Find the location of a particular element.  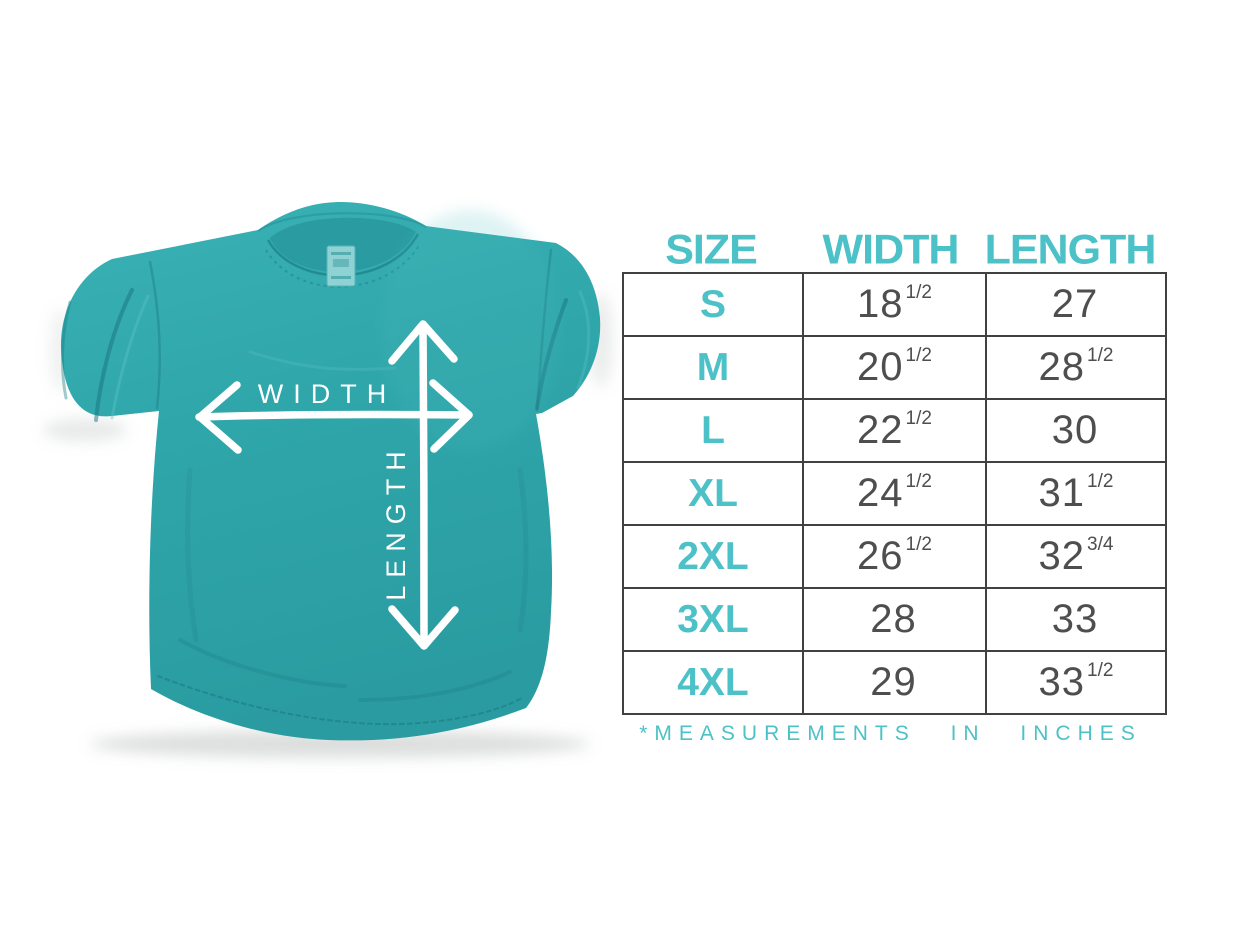

length-cell: 27 is located at coordinates (1076, 304).